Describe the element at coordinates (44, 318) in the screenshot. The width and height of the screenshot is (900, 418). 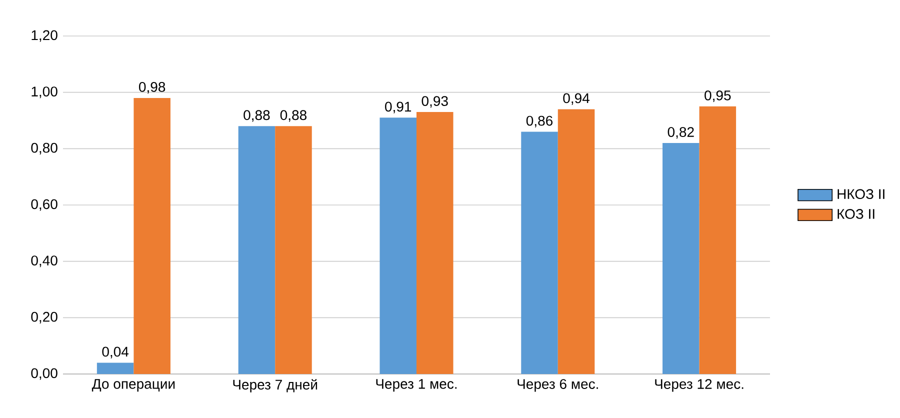
I see `y-tick-label: 0,20` at that location.